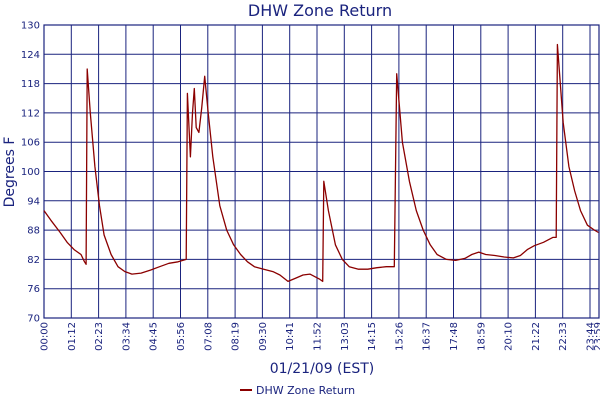 This screenshot has height=400, width=600. I want to click on y-tick-label: 100, so click(30, 172).